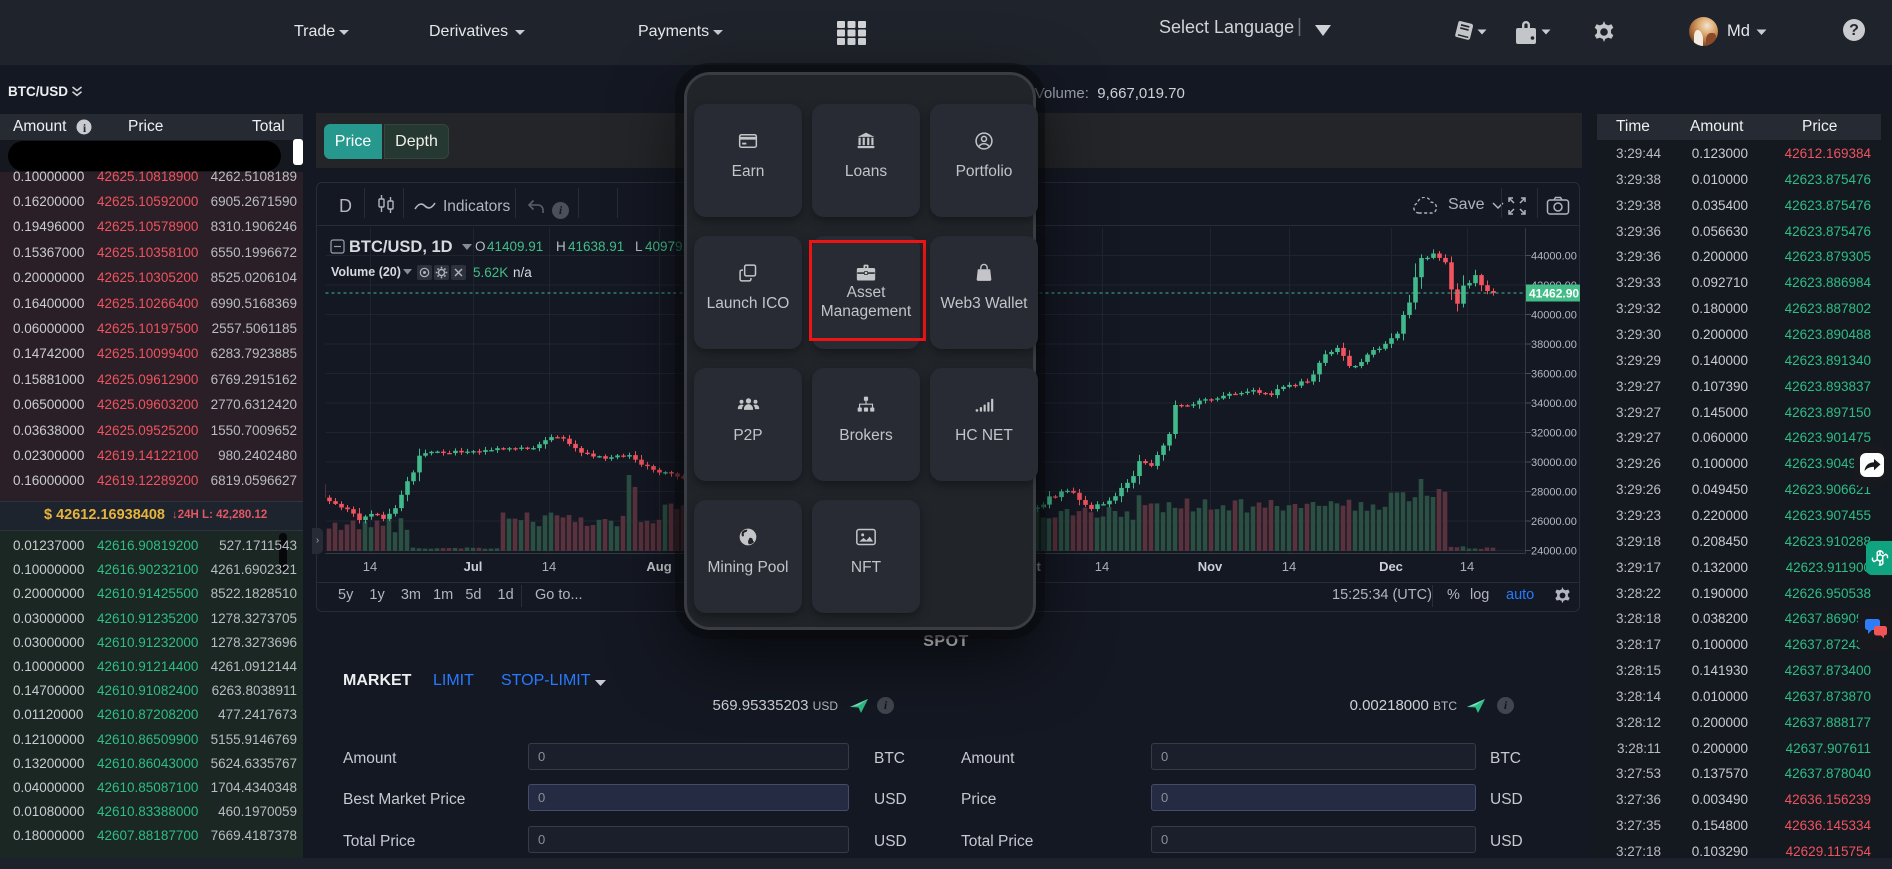  I want to click on svg-text: Jul, so click(473, 566).